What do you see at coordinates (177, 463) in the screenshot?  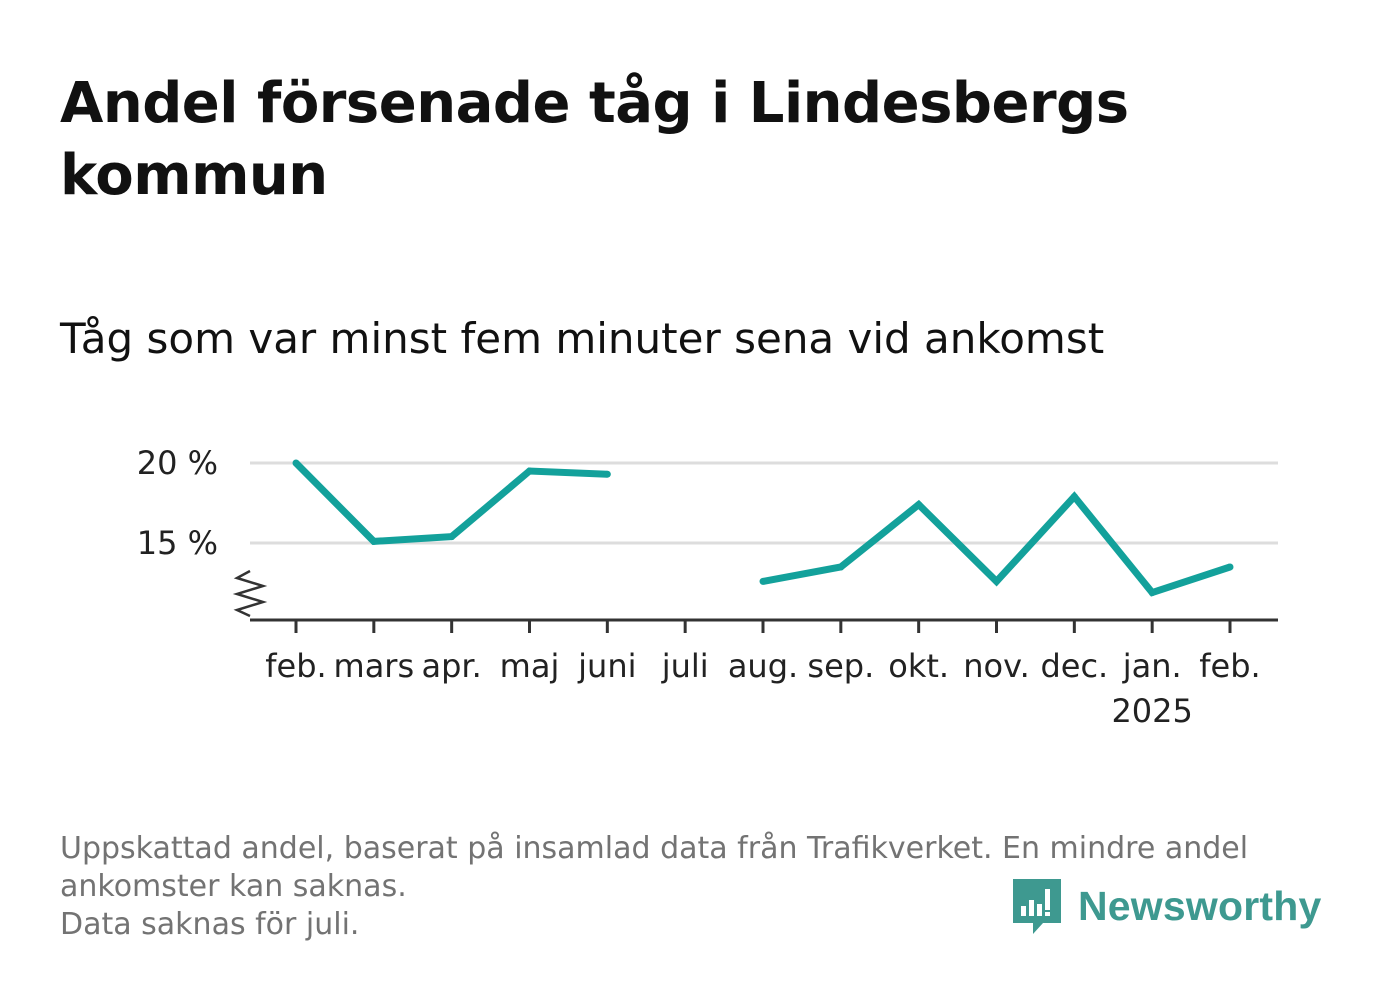 I see `y-tick-label-20: 20 %` at bounding box center [177, 463].